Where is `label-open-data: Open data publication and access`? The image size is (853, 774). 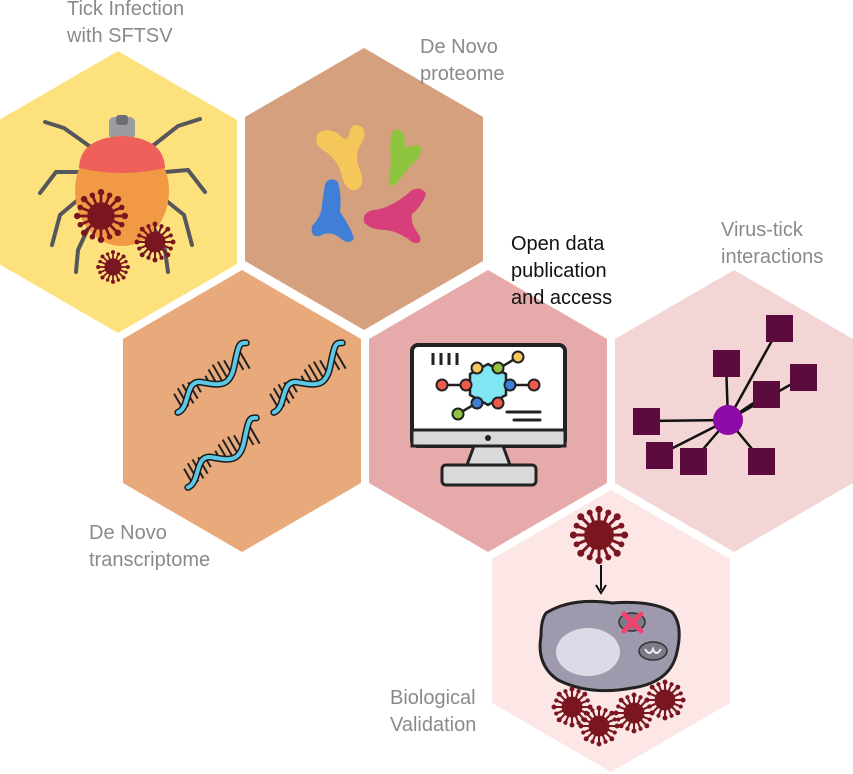 label-open-data: Open data publication and access is located at coordinates (562, 271).